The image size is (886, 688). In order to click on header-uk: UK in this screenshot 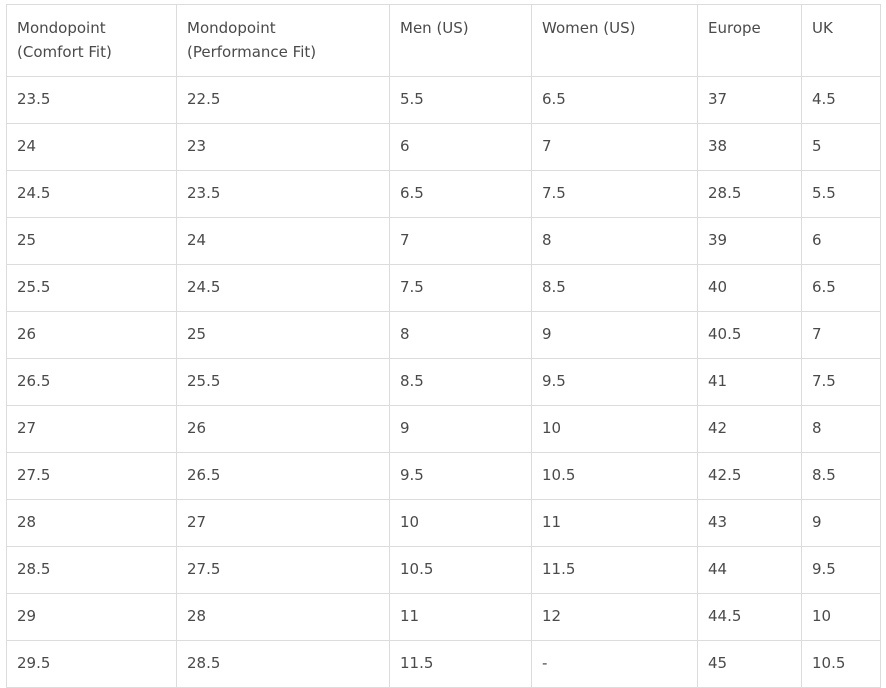, I will do `click(841, 40)`.